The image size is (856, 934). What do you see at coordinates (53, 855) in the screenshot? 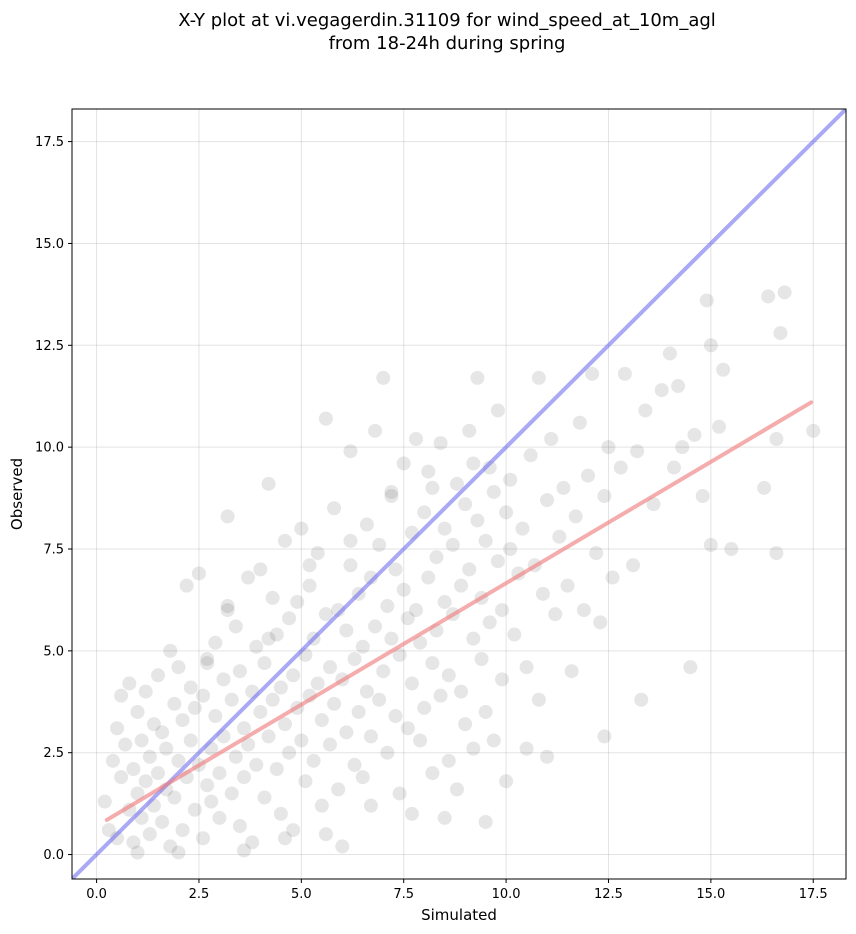
I see `y-tick-label: 0.0` at bounding box center [53, 855].